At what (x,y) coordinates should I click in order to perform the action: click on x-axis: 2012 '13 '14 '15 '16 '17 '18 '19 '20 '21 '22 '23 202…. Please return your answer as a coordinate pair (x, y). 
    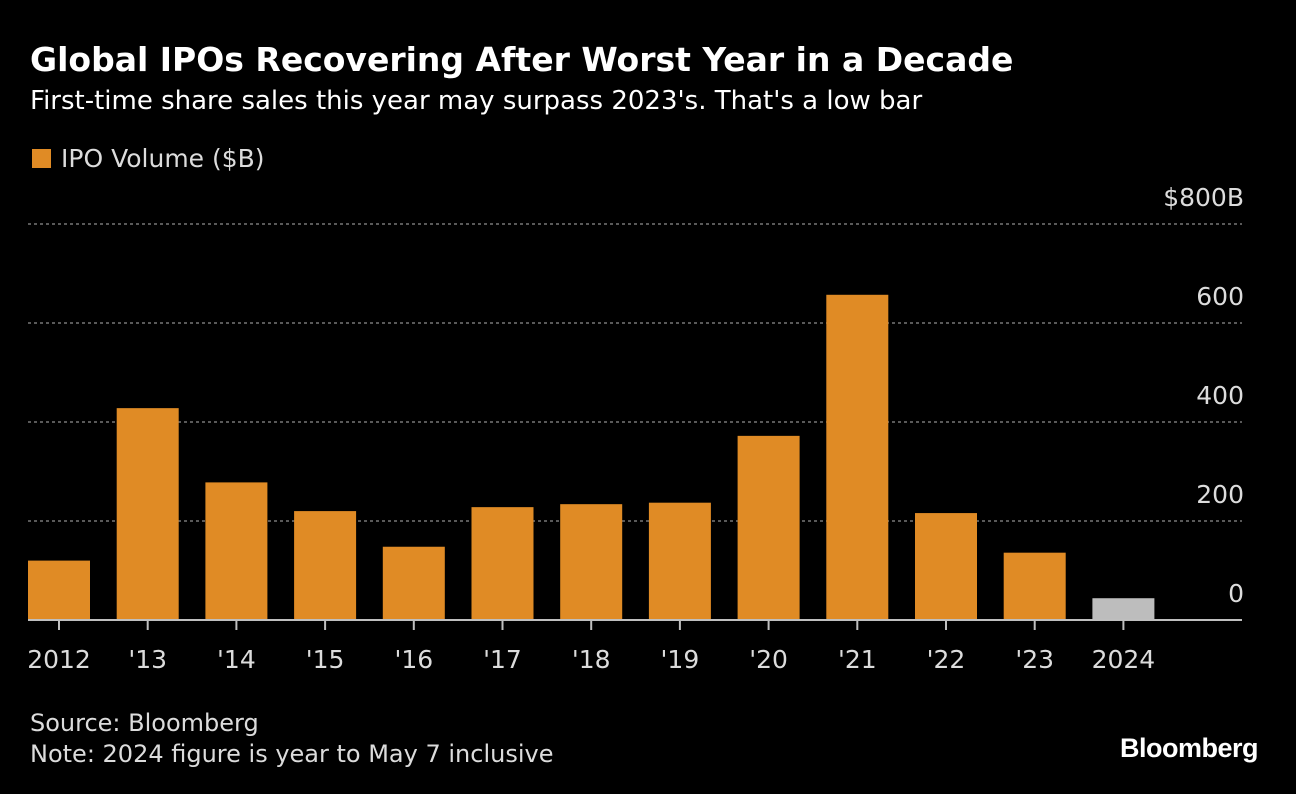
    Looking at the image, I should click on (634, 646).